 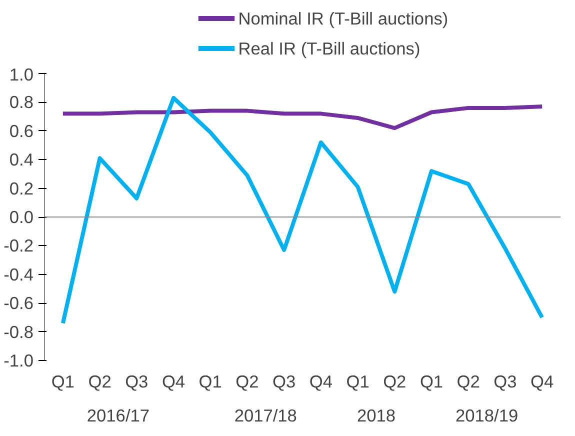 I want to click on y-tick-label: 0.0, so click(x=21, y=217).